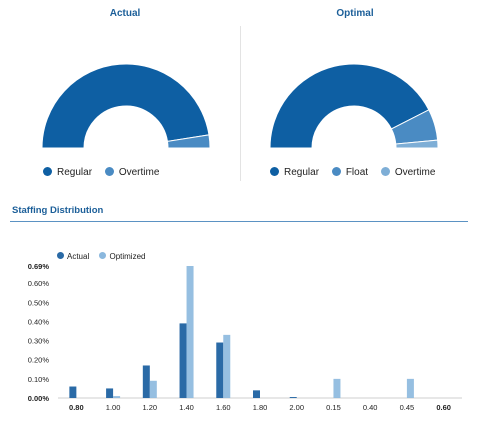 The width and height of the screenshot is (480, 436). I want to click on y-tick-label: 0.50%, so click(39, 302).